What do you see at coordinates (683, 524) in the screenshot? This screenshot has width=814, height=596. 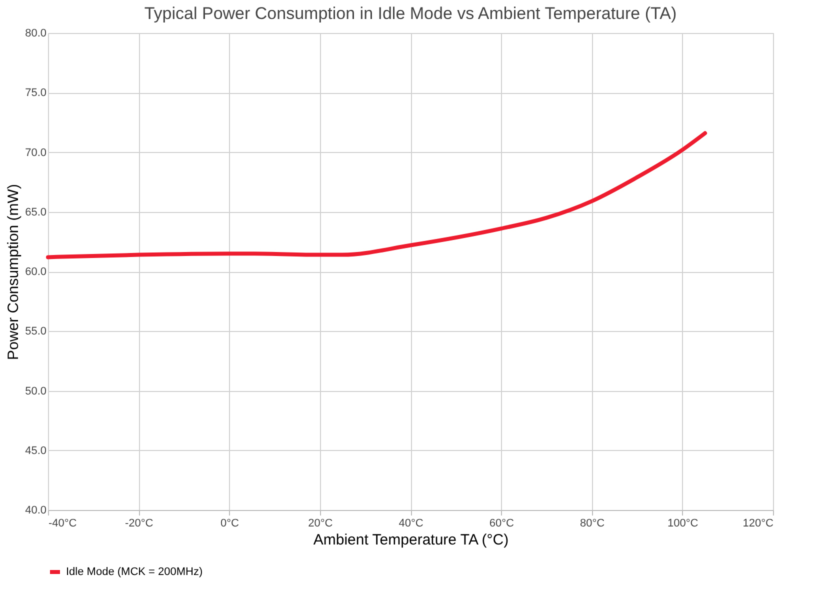 I see `x-tick-label: 100°C` at bounding box center [683, 524].